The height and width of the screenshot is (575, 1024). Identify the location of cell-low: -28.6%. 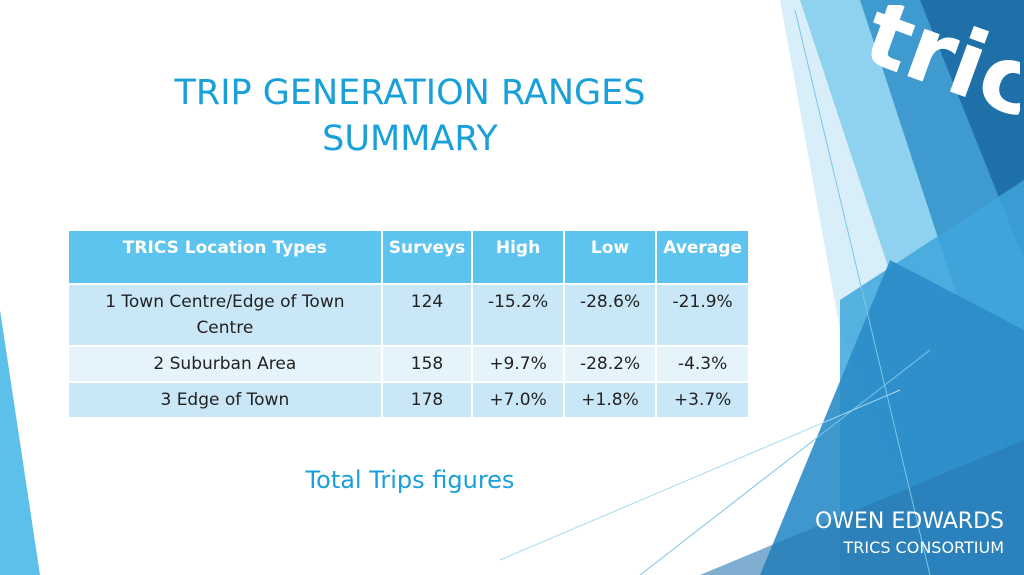
(610, 315).